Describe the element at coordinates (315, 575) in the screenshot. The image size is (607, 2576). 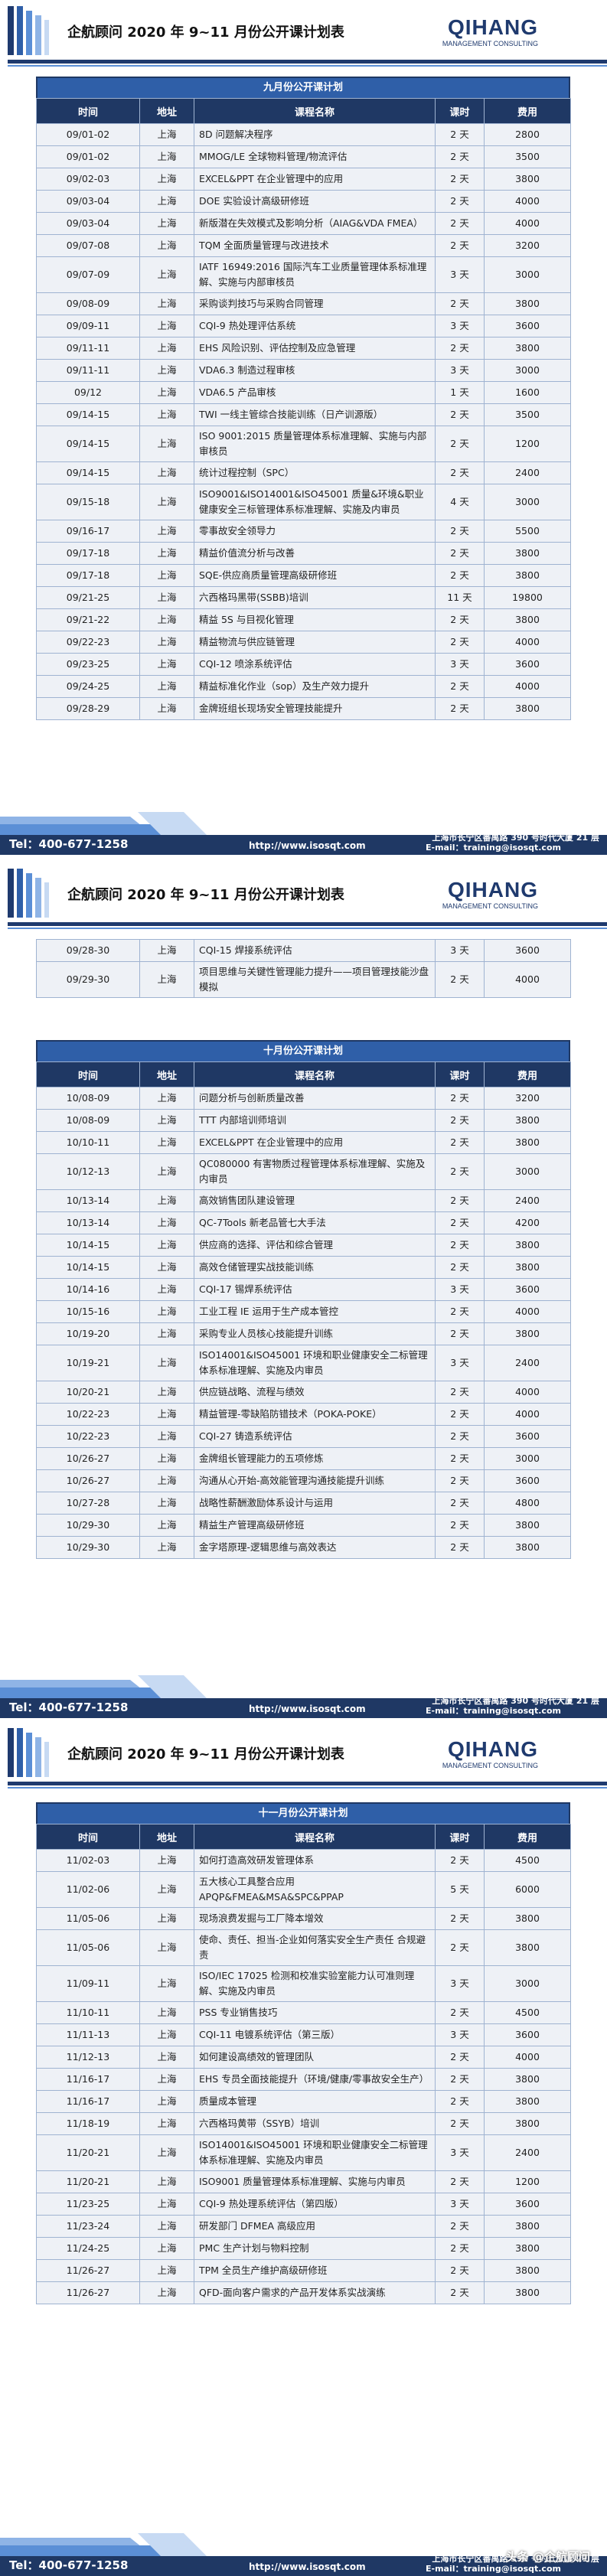
I see `course: SQE-供应商质量管理高级研修班` at that location.